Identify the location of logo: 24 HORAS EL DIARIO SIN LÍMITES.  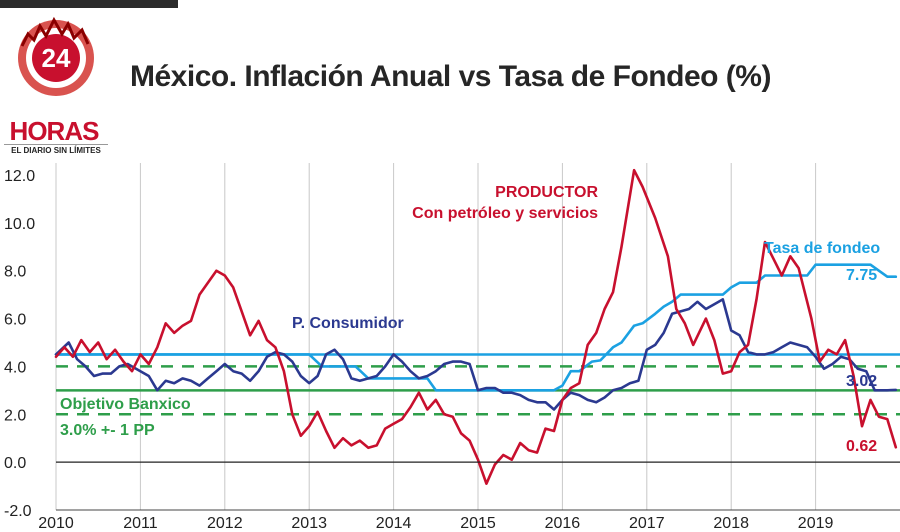
(56, 87).